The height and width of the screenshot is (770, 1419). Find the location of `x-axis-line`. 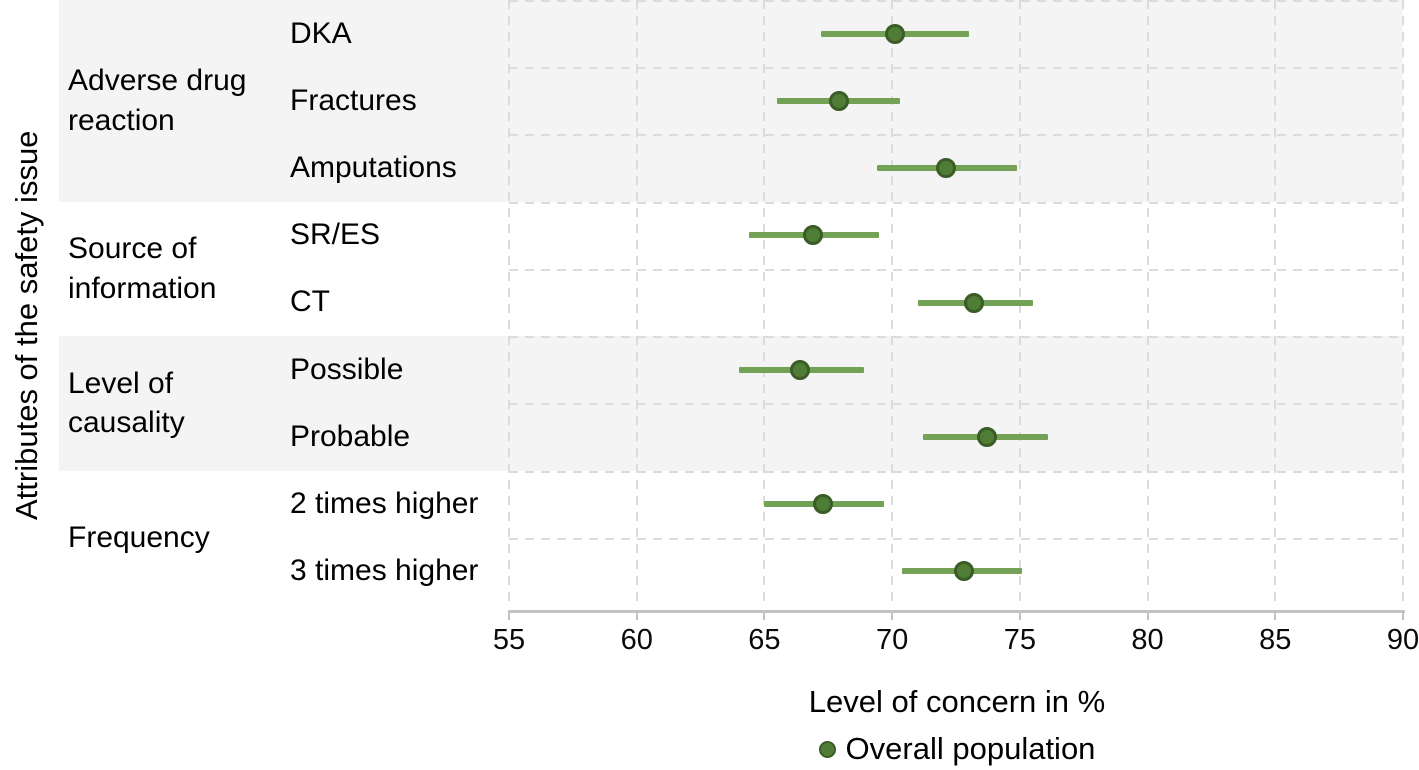

x-axis-line is located at coordinates (957, 611).